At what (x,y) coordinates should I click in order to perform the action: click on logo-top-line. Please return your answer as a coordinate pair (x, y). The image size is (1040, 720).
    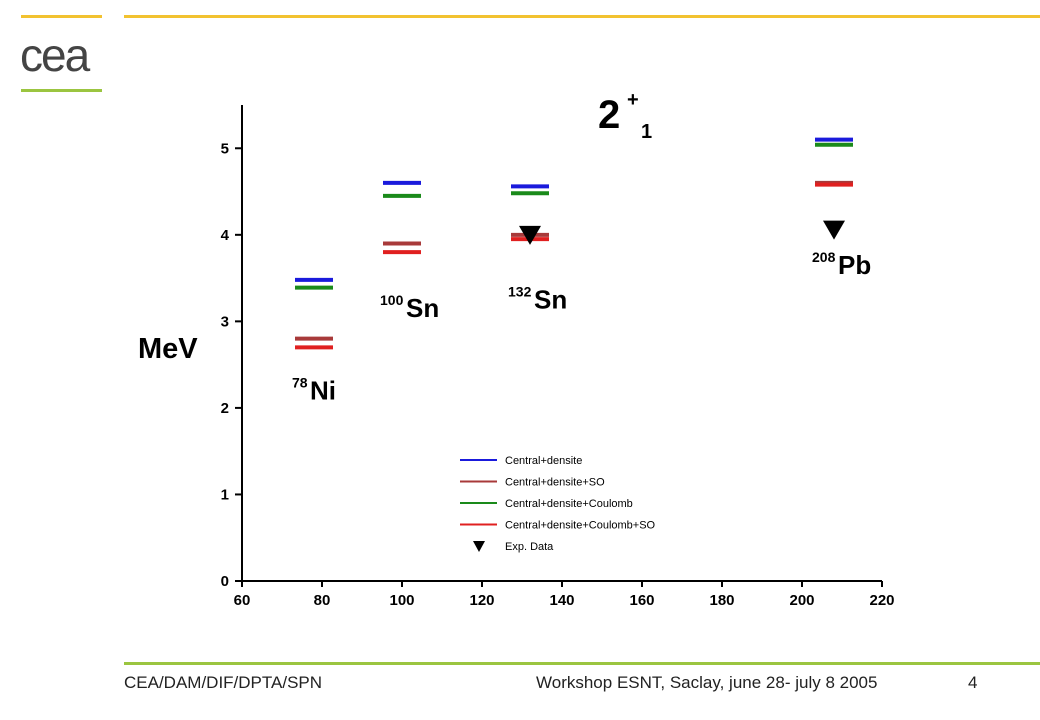
    Looking at the image, I should click on (61, 16).